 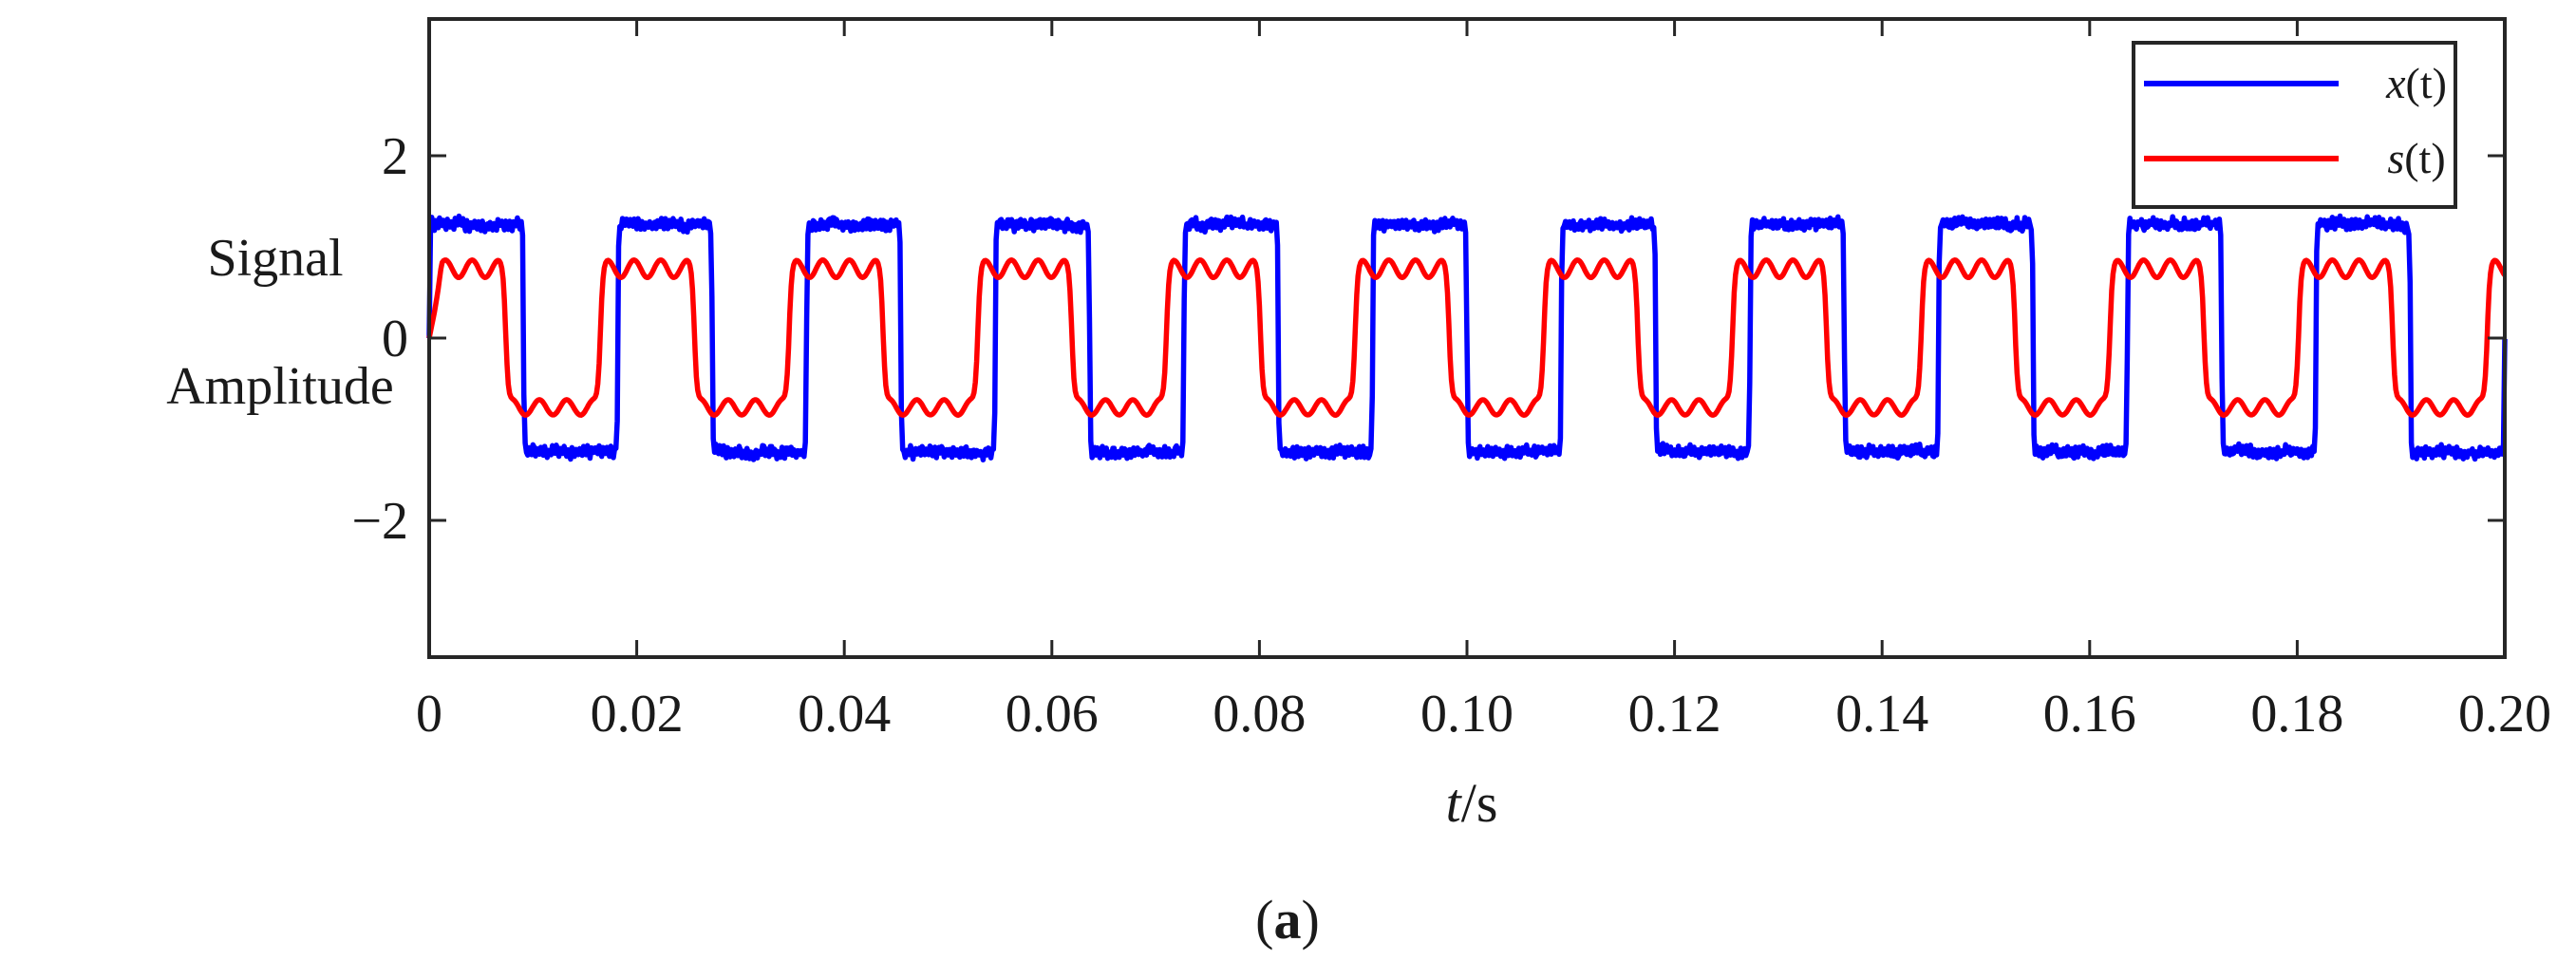 I want to click on legend-label-s-arg: (t), so click(x=2424, y=158).